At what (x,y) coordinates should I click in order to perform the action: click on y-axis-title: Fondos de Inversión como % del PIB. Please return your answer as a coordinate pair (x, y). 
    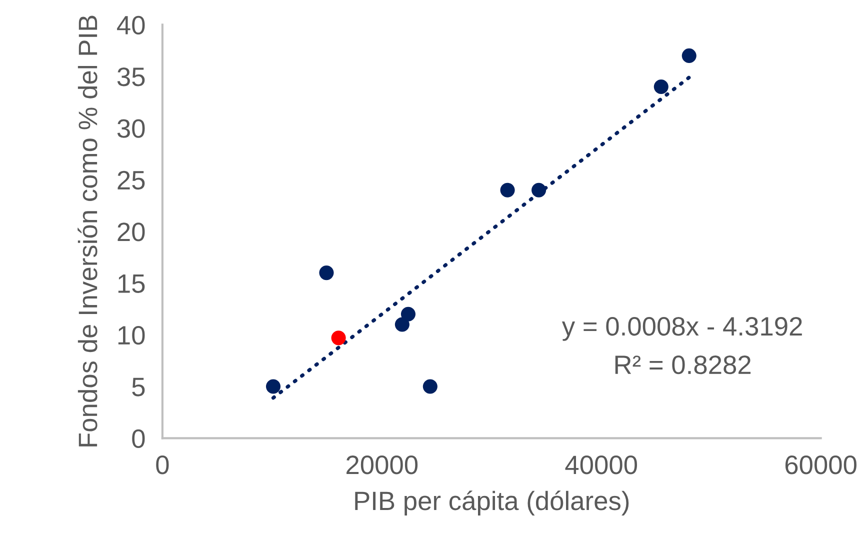
    Looking at the image, I should click on (88, 231).